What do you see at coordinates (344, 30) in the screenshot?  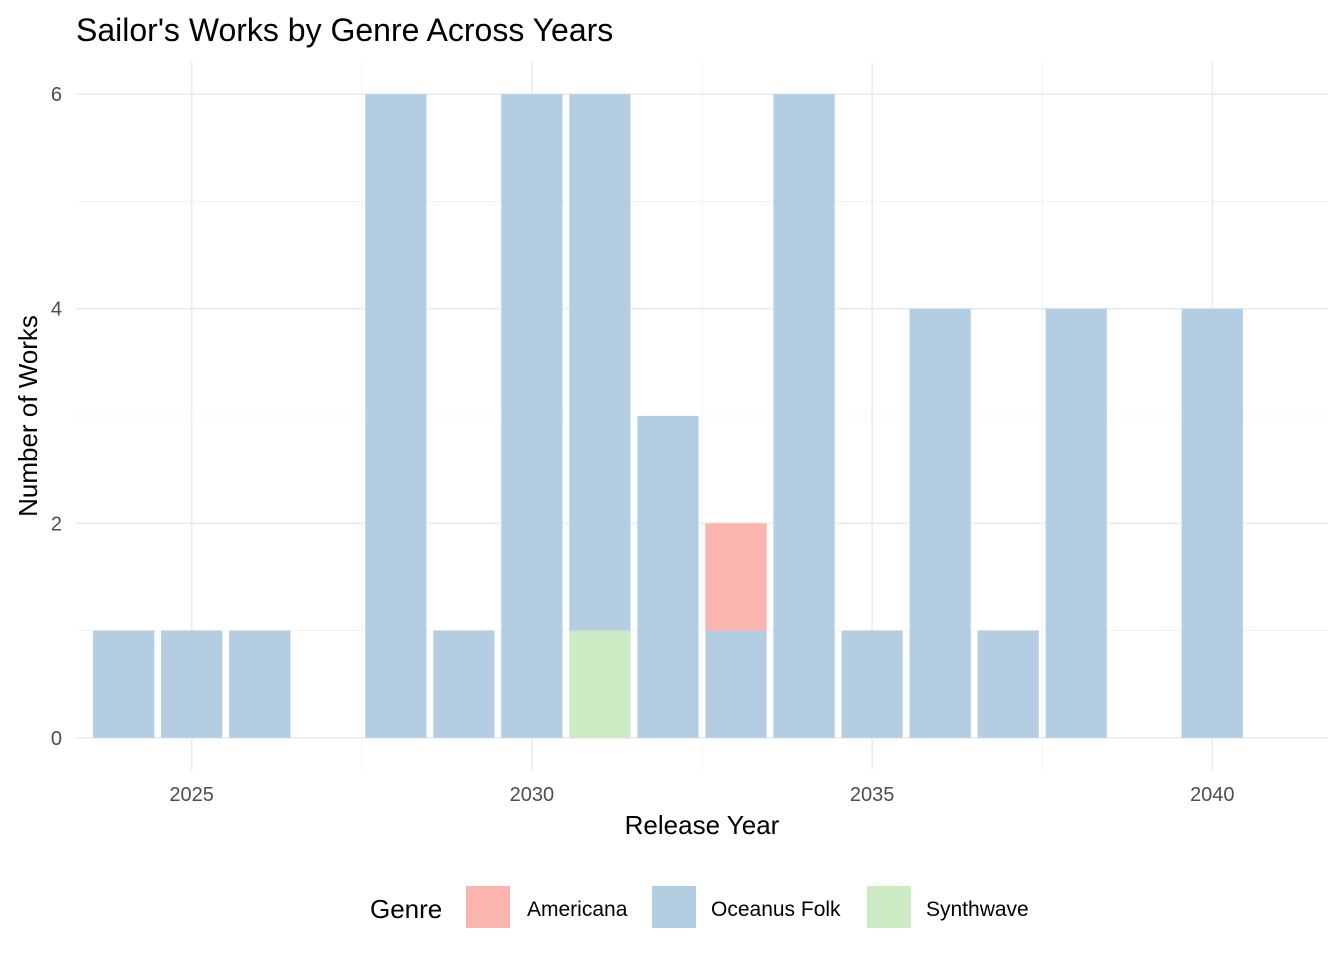 I see `chart-title: Sailor's Works by Genre Across Years` at bounding box center [344, 30].